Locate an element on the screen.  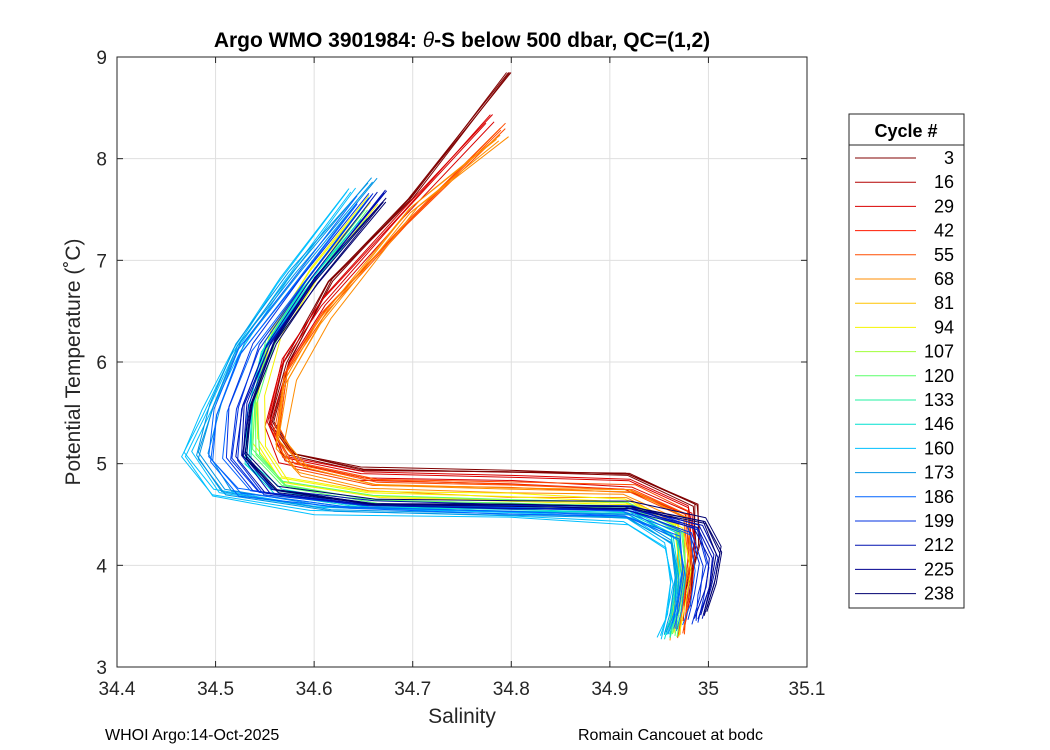
legend-label-133: 133 is located at coordinates (939, 400).